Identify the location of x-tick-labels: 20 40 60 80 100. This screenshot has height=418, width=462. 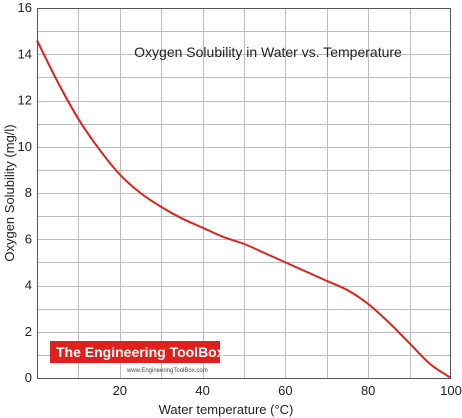
(287, 390).